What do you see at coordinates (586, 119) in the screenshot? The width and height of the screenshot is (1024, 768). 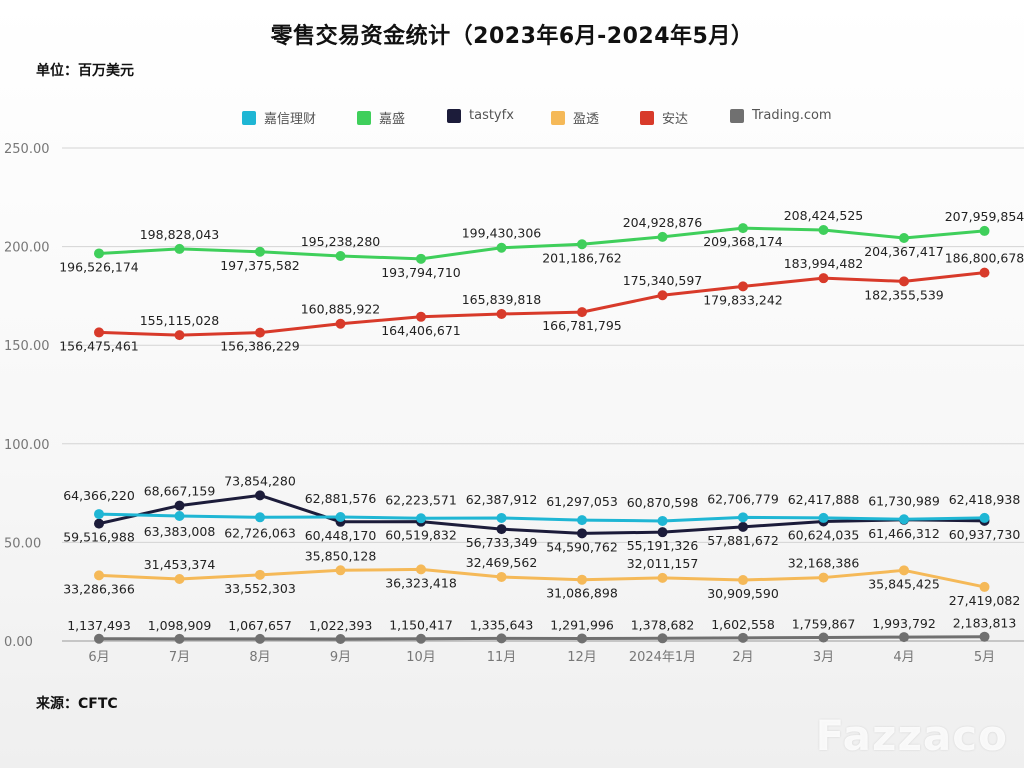 I see `legend-label: 盈透` at bounding box center [586, 119].